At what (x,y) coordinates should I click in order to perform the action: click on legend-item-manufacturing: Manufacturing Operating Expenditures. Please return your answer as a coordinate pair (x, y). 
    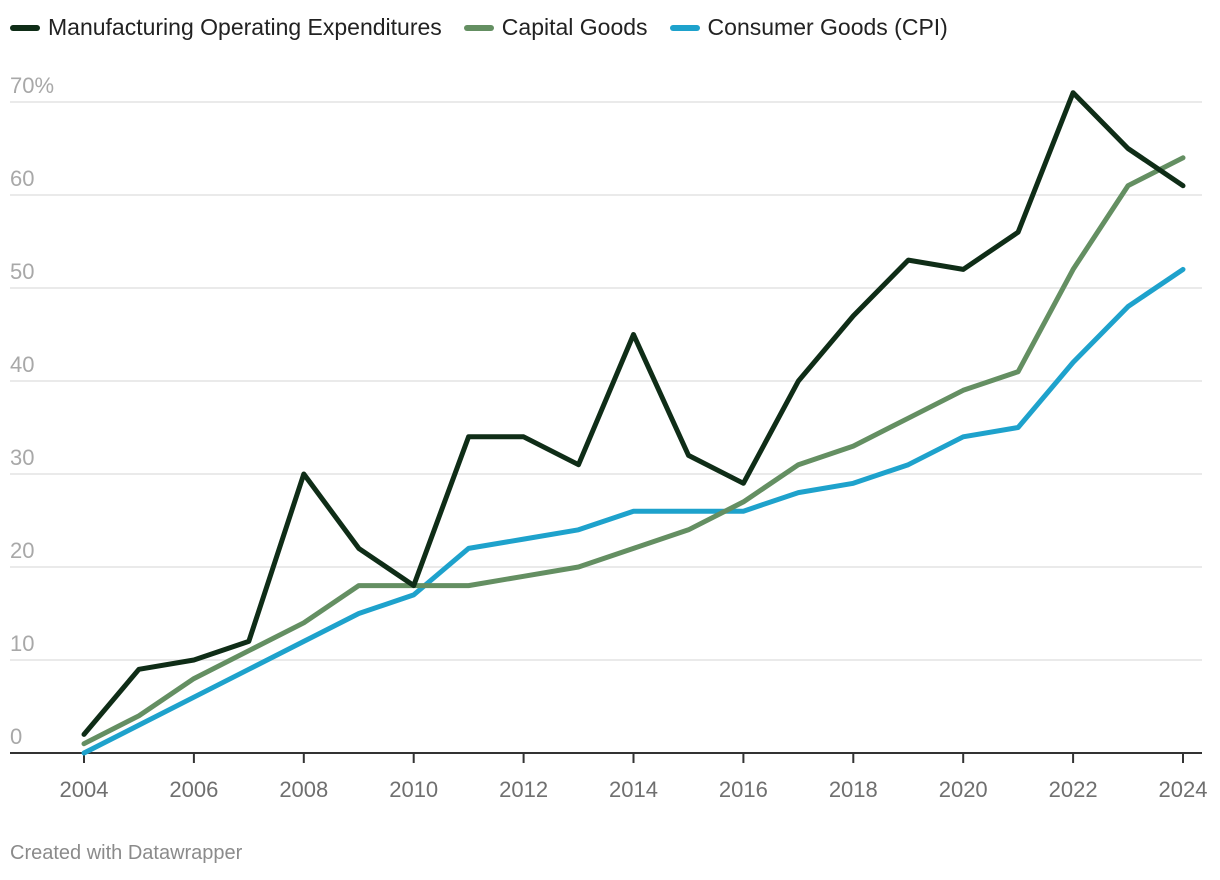
    Looking at the image, I should click on (226, 27).